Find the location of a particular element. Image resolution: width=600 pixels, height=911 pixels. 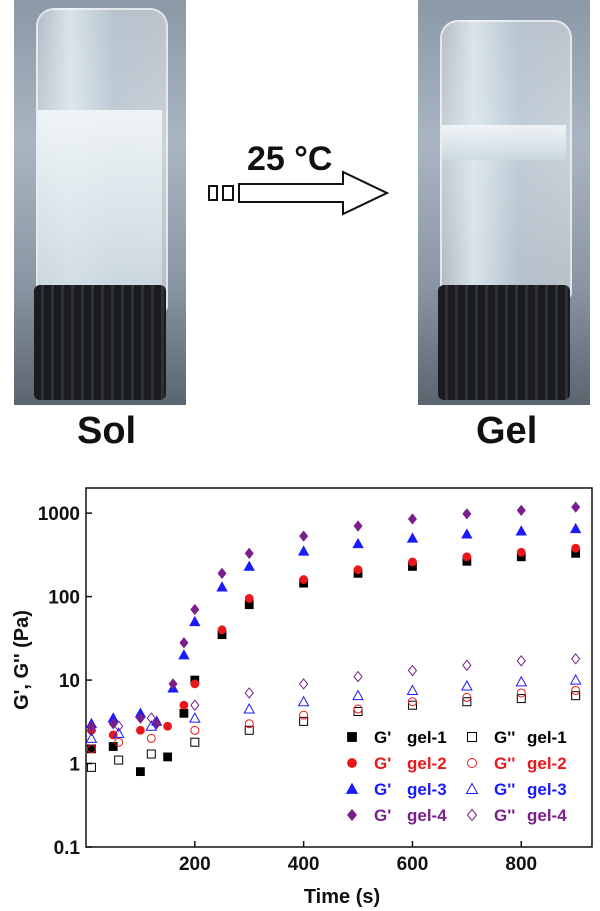

sol-vial-photo is located at coordinates (100, 202).